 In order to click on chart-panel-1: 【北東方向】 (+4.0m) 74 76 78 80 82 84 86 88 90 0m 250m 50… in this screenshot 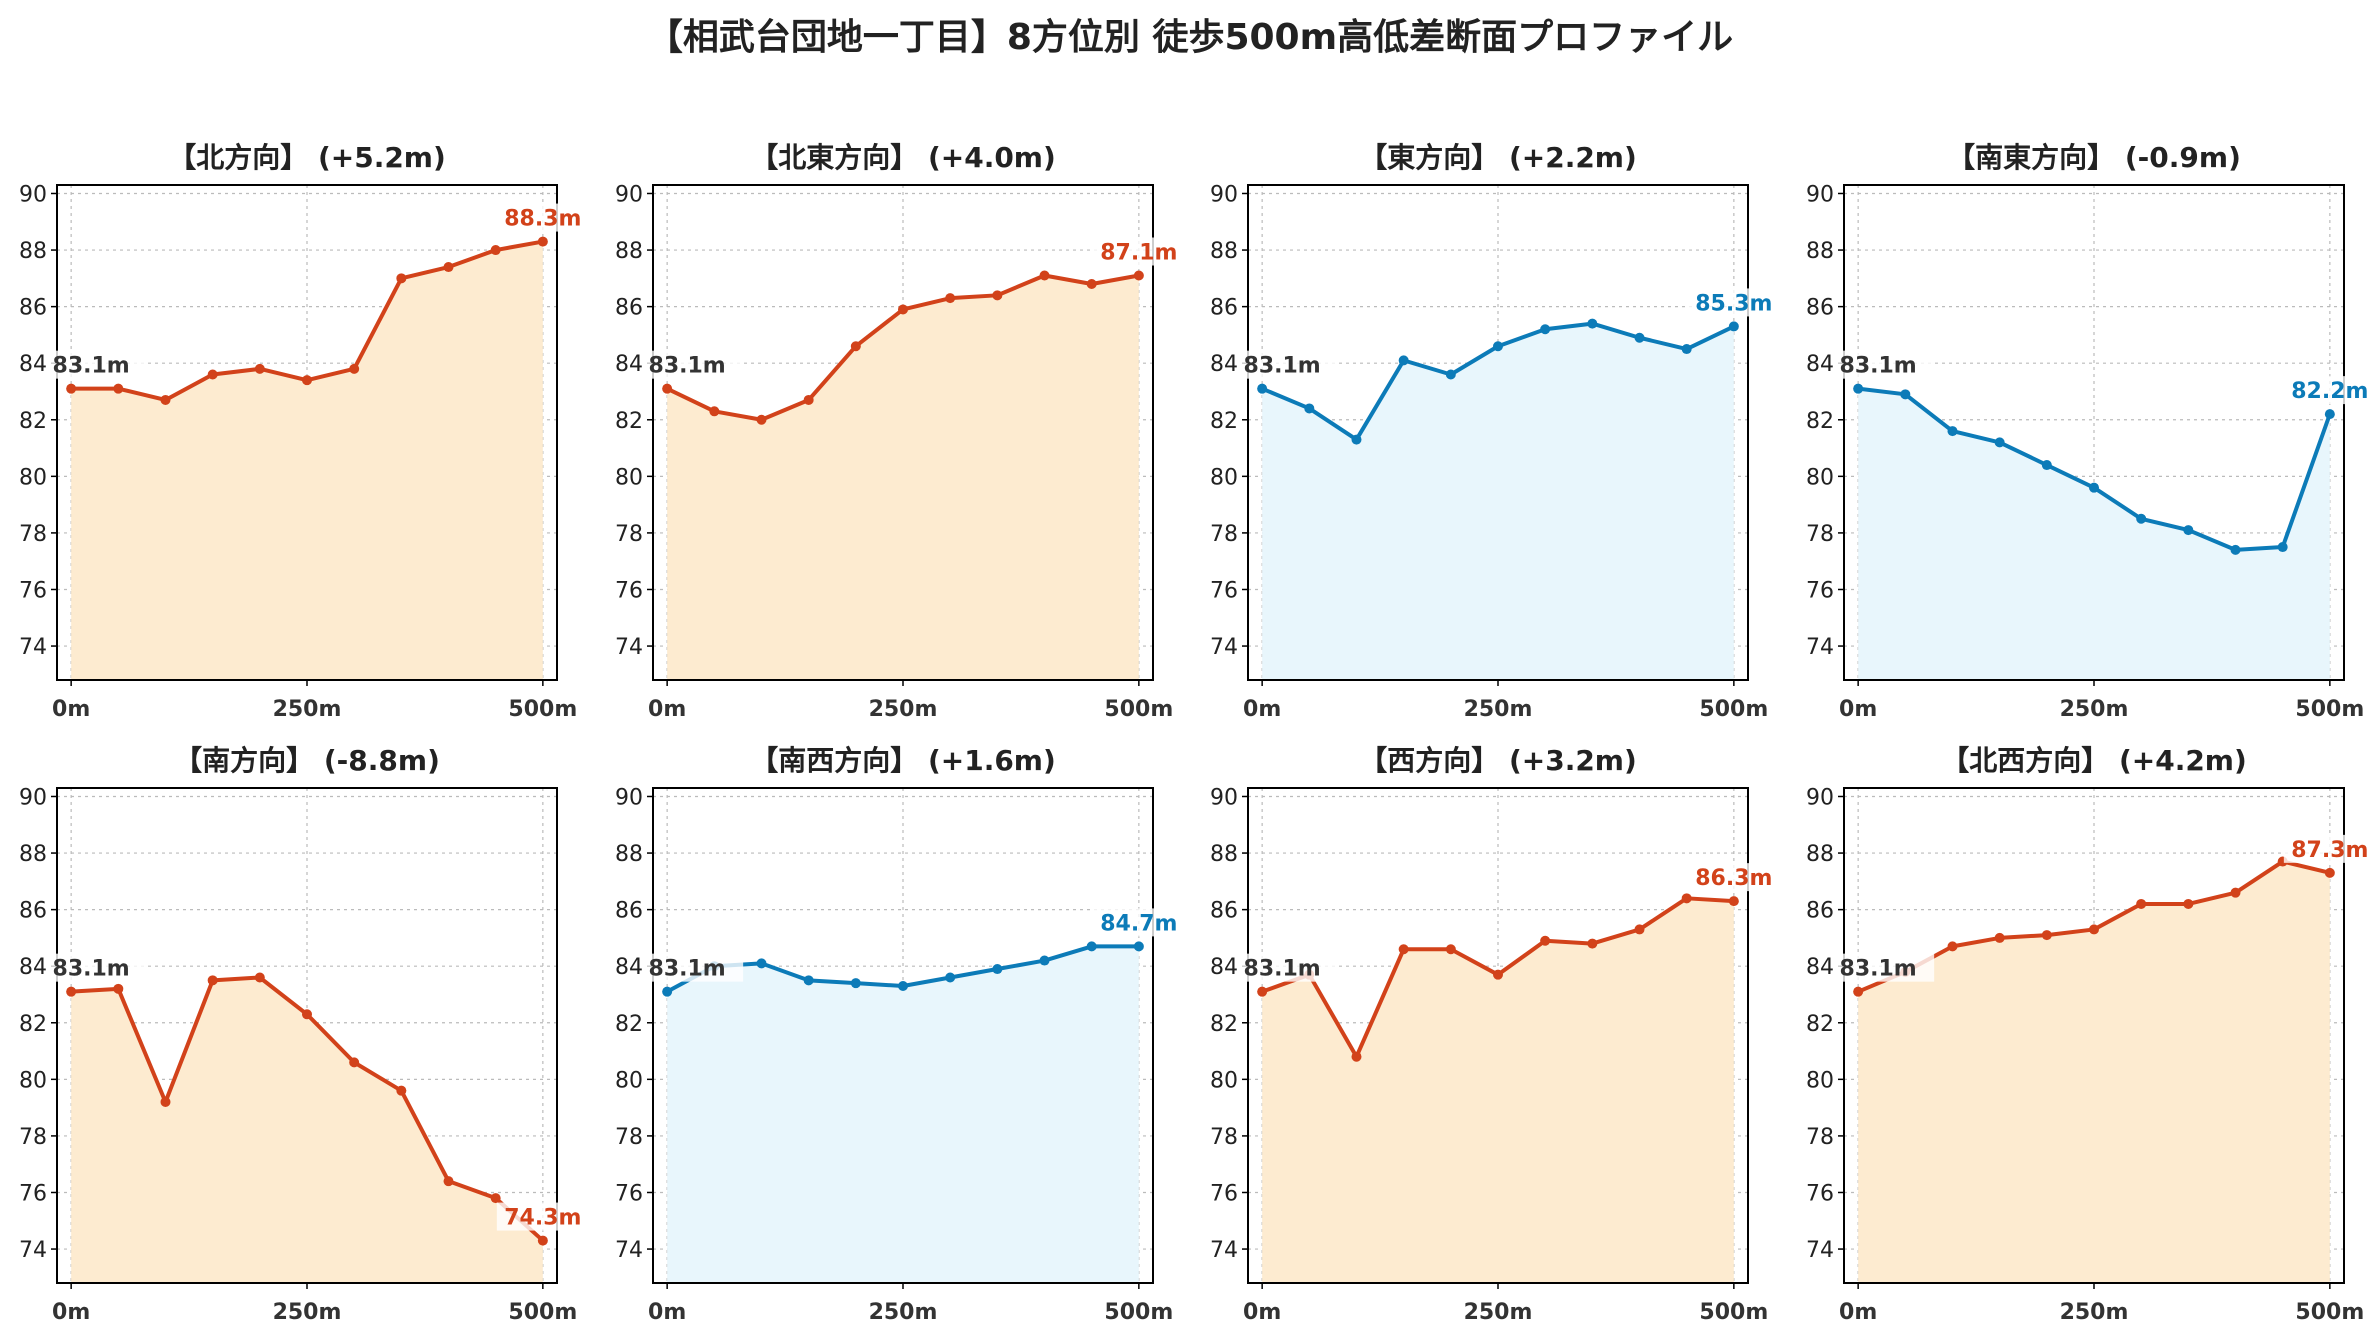, I will do `click(900, 431)`.